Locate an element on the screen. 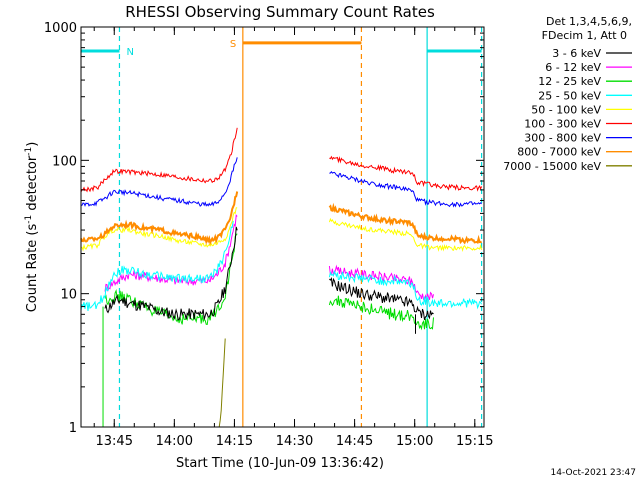 The height and width of the screenshot is (480, 640). x-tick-label: 15:00 is located at coordinates (414, 441).